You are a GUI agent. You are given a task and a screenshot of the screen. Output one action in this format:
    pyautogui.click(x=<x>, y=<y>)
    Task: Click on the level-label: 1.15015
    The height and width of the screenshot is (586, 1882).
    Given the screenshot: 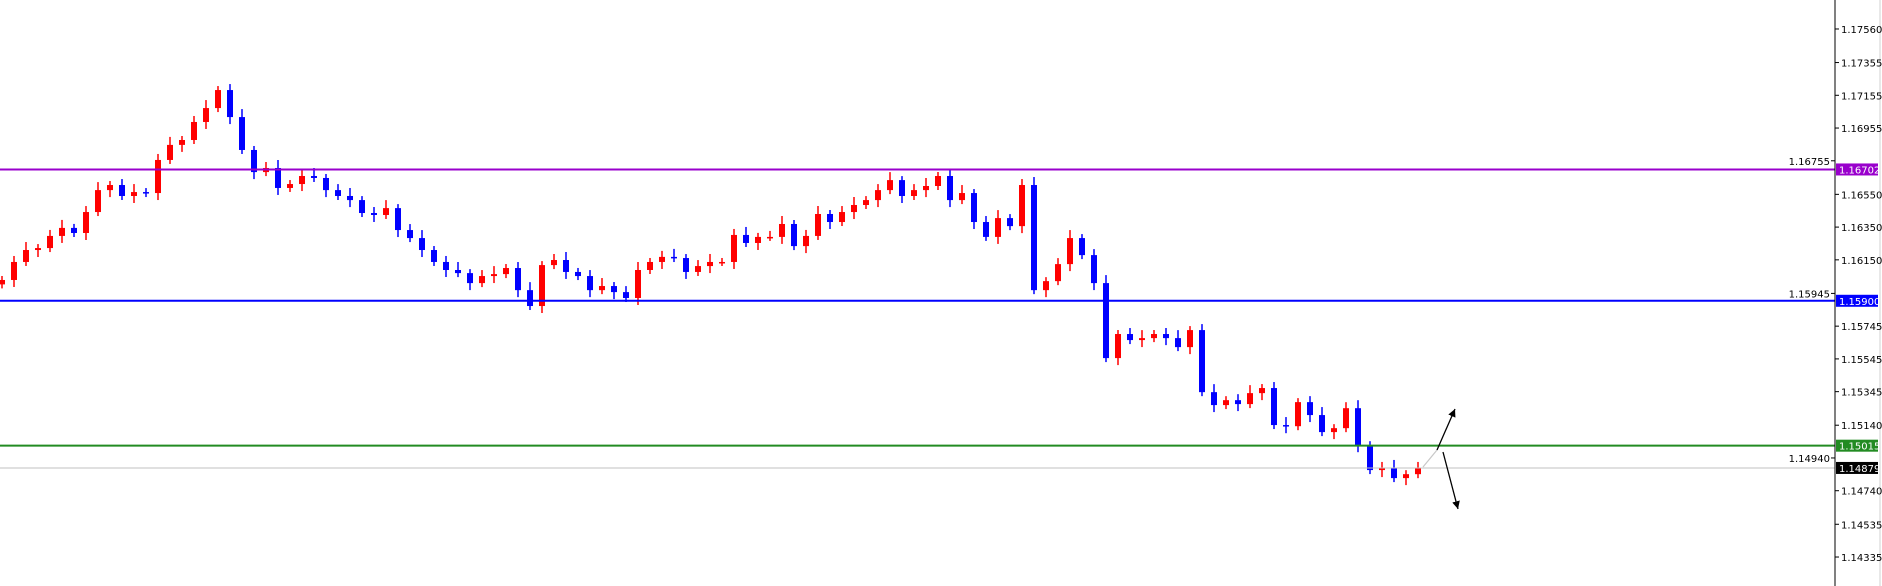 What is the action you would take?
    pyautogui.click(x=1859, y=447)
    